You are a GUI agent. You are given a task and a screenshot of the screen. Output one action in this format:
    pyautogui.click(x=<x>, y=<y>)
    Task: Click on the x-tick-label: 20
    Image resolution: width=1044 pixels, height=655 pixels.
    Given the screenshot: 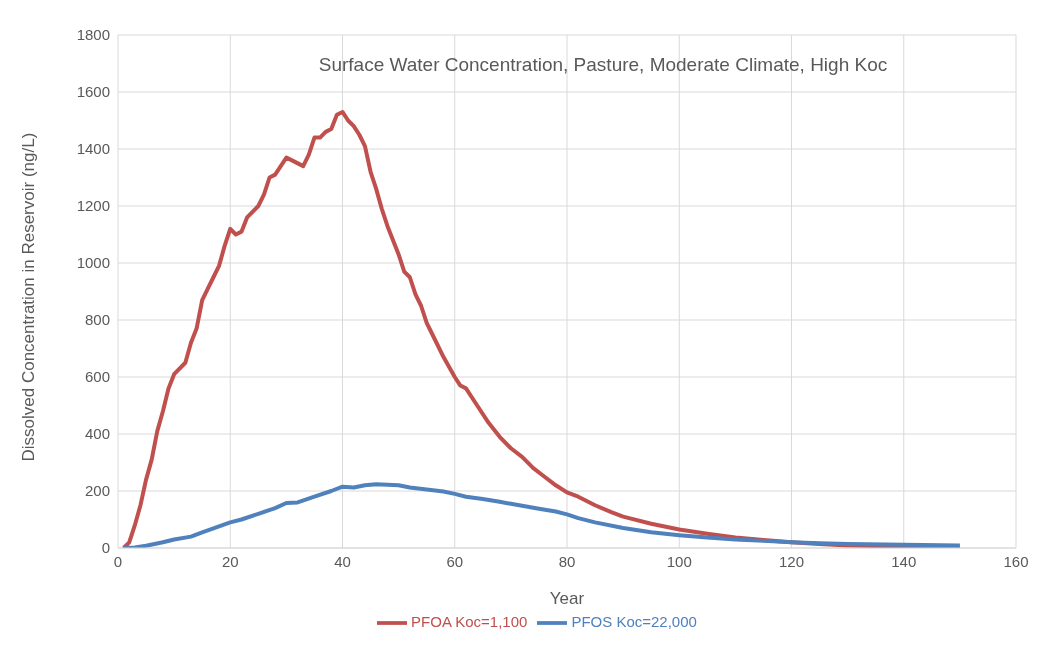 What is the action you would take?
    pyautogui.click(x=230, y=561)
    